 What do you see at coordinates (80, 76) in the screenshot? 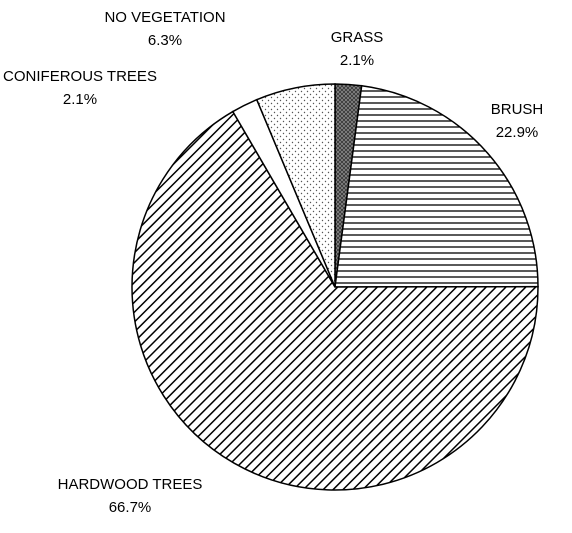
I see `slice-label: CONIFEROUS TREES` at bounding box center [80, 76].